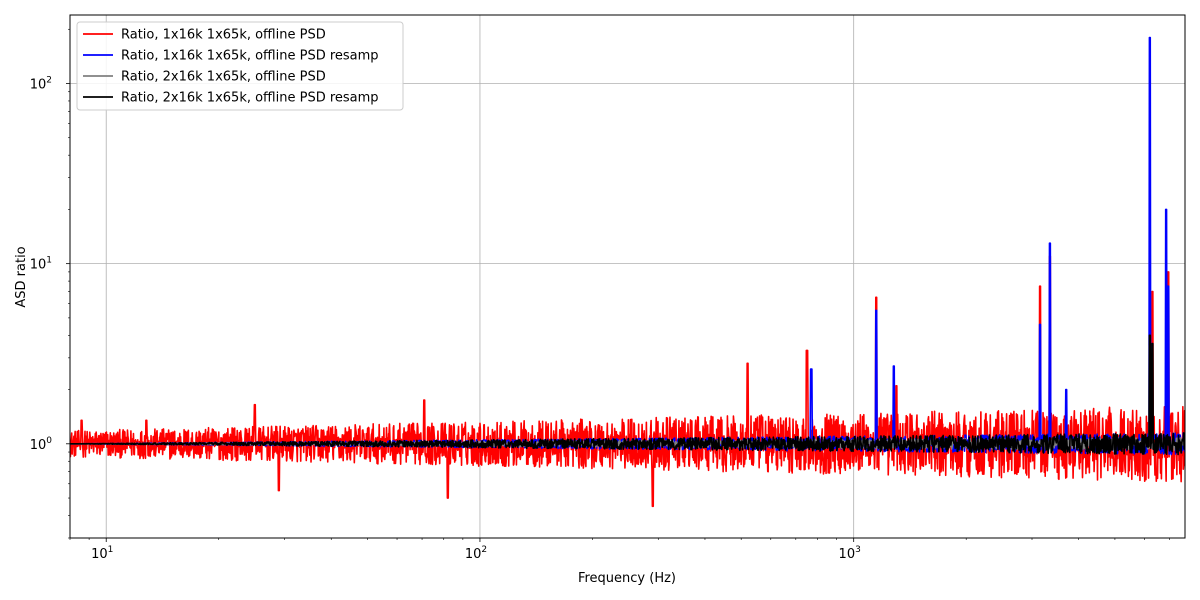 This screenshot has height=600, width=1200. I want to click on legend-box, so click(240, 66).